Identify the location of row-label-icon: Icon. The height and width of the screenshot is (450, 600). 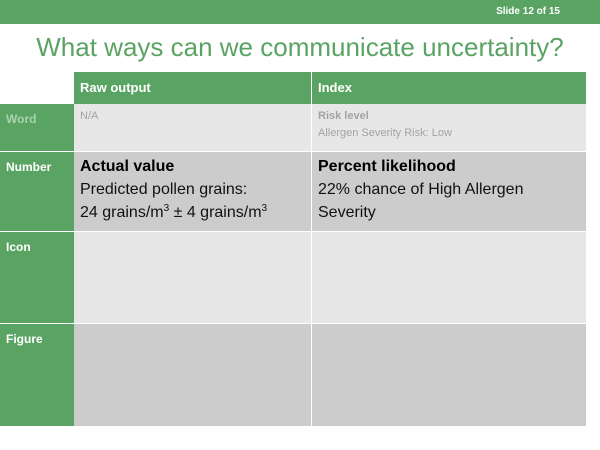
(37, 278).